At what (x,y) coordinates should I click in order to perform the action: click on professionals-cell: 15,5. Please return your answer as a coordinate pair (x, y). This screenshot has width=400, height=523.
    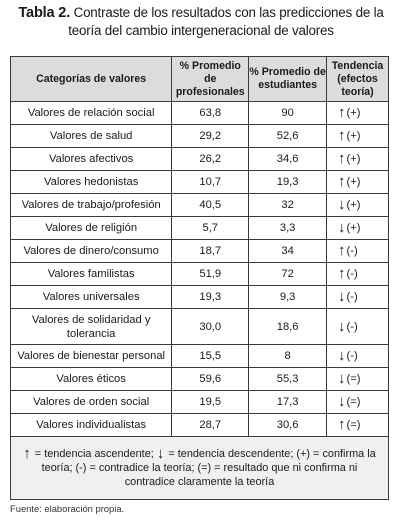
    Looking at the image, I should click on (210, 356).